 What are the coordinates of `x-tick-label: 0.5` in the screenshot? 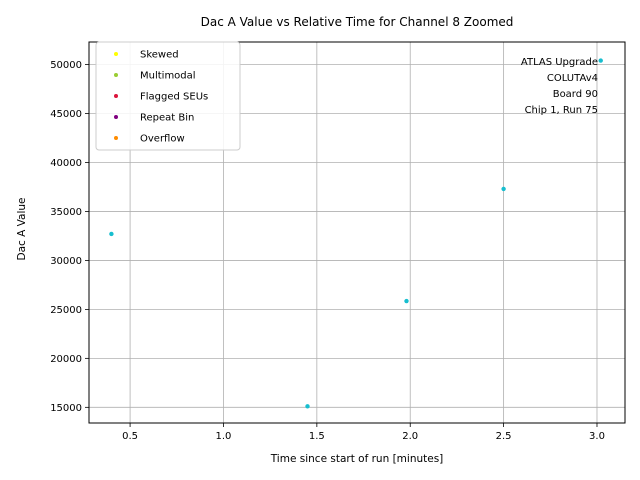 It's located at (130, 436).